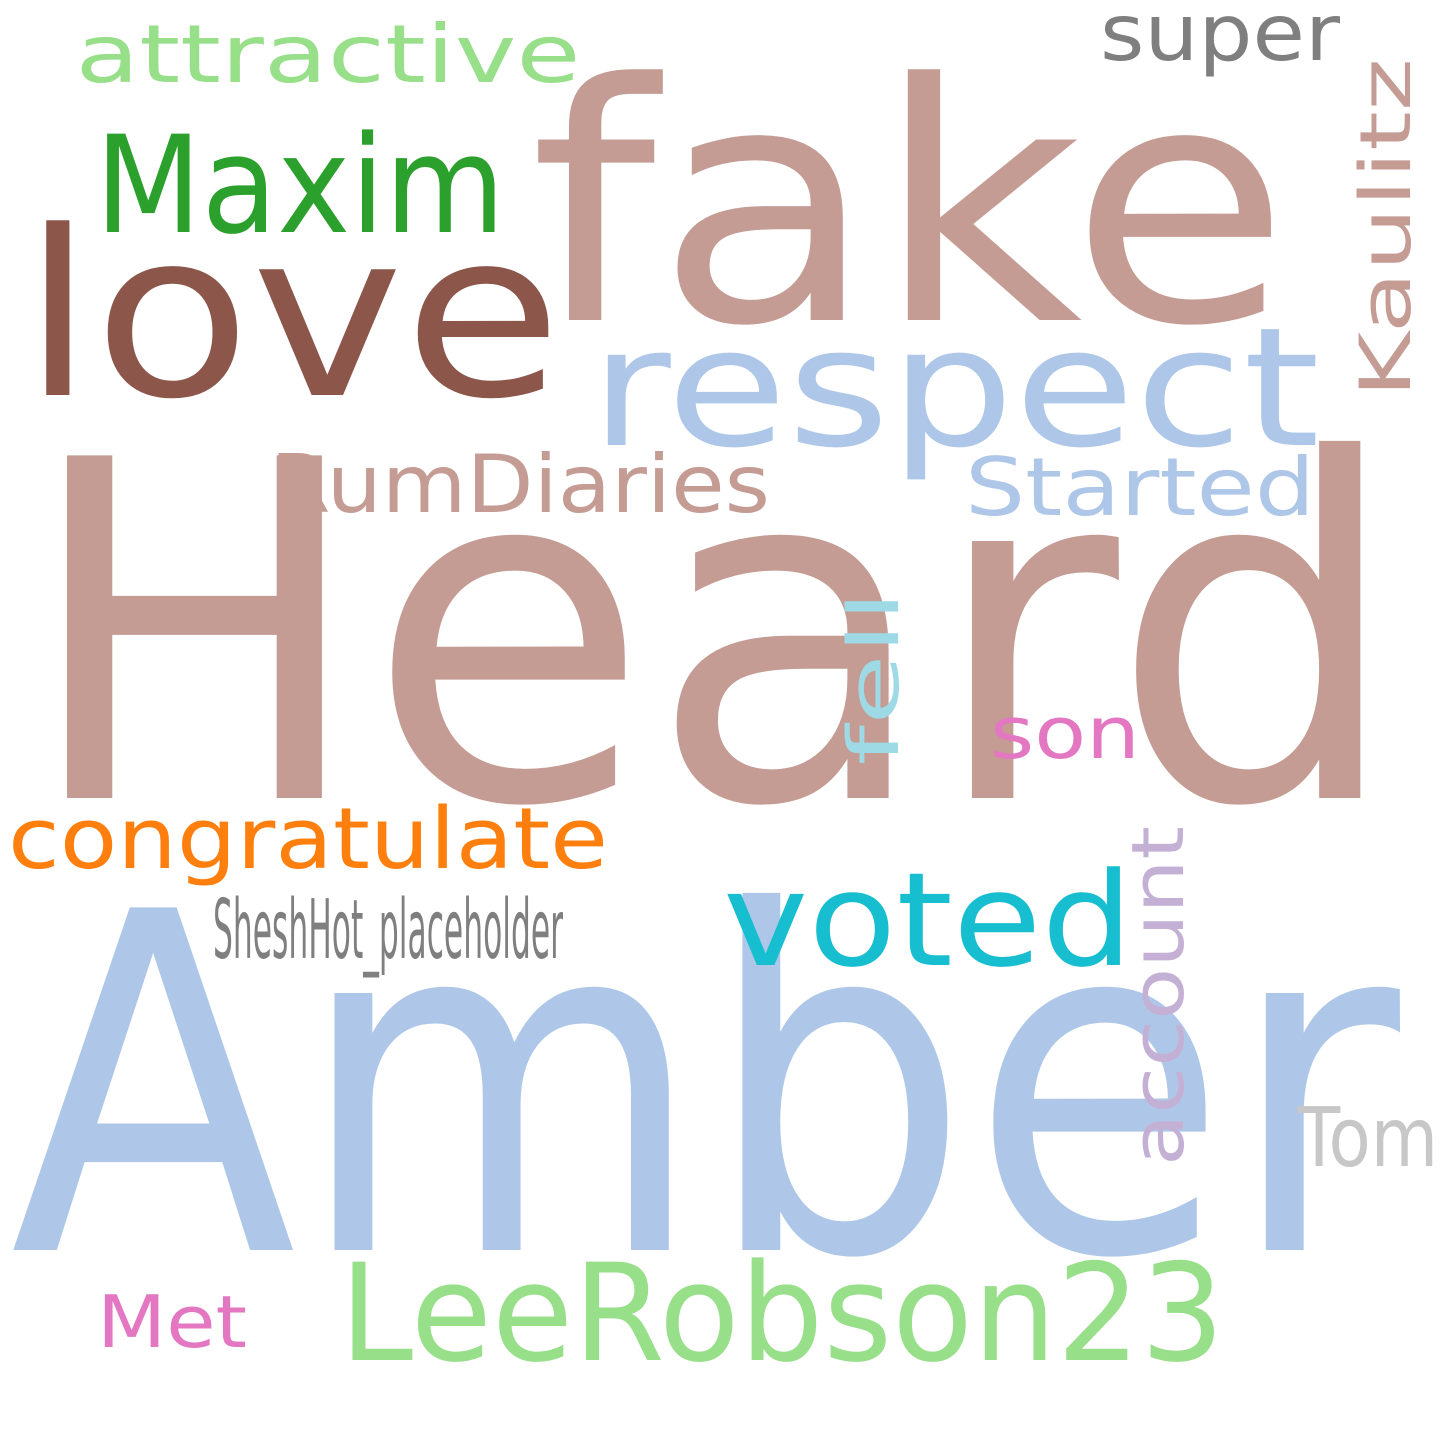 The height and width of the screenshot is (1440, 1440). Describe the element at coordinates (910, 206) in the screenshot. I see `word-fake: fake` at that location.